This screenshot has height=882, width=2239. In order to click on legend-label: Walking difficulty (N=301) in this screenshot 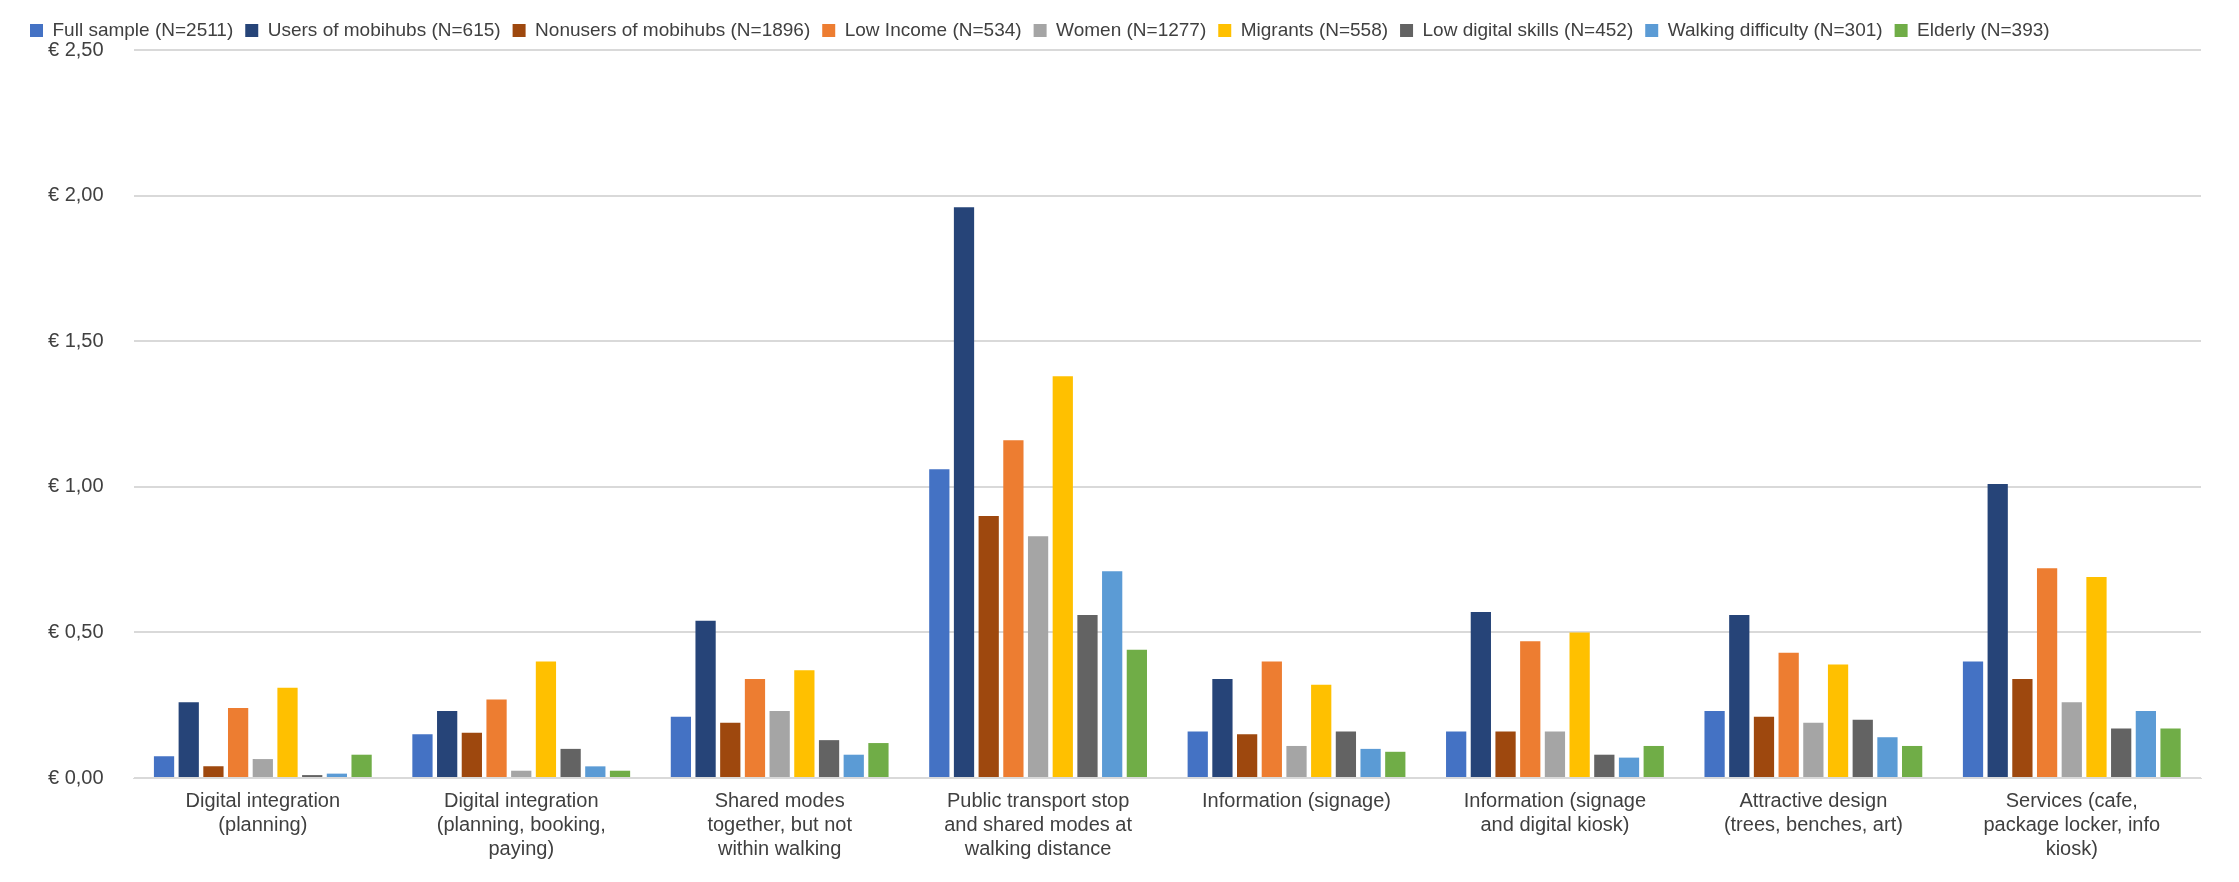, I will do `click(1775, 29)`.